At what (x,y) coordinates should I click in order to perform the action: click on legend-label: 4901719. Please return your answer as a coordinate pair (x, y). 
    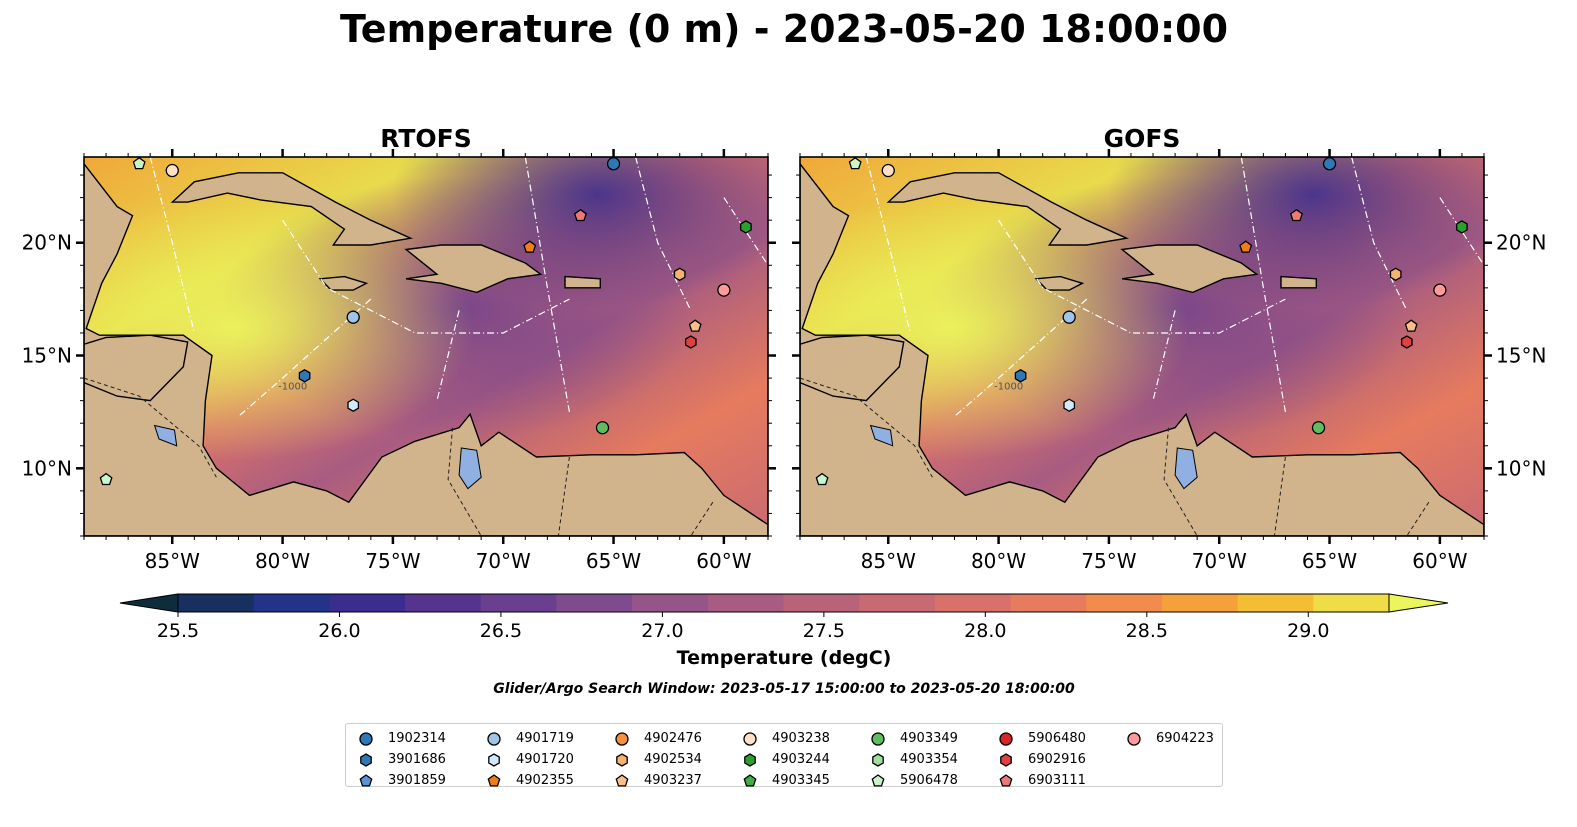
    Looking at the image, I should click on (545, 738).